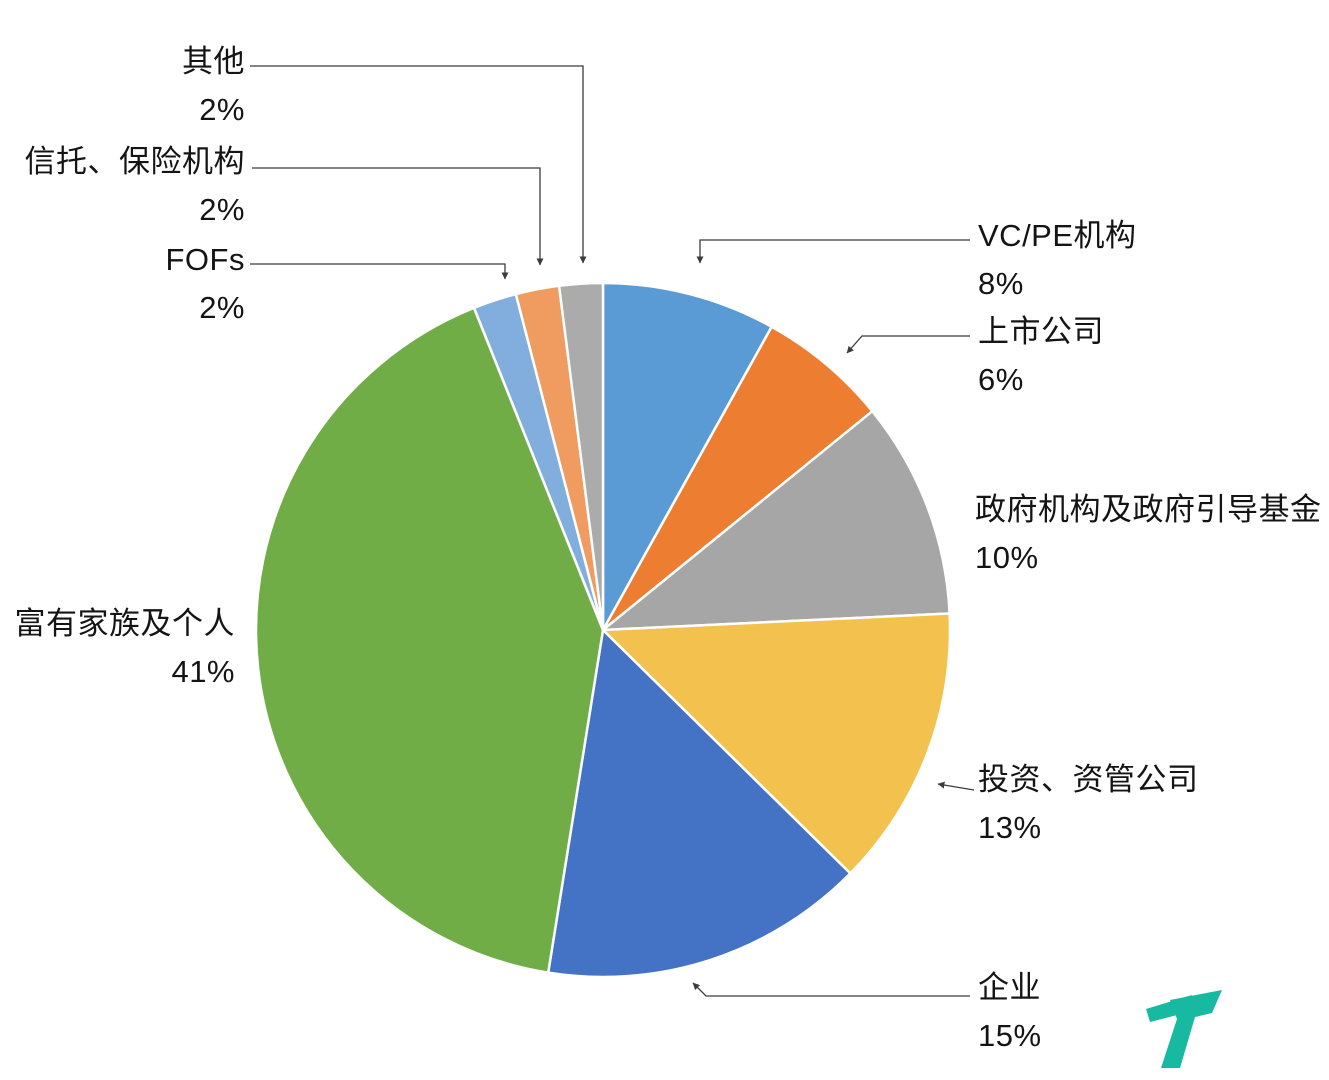  Describe the element at coordinates (776, 520) in the screenshot. I see `pie-slice-government` at that location.